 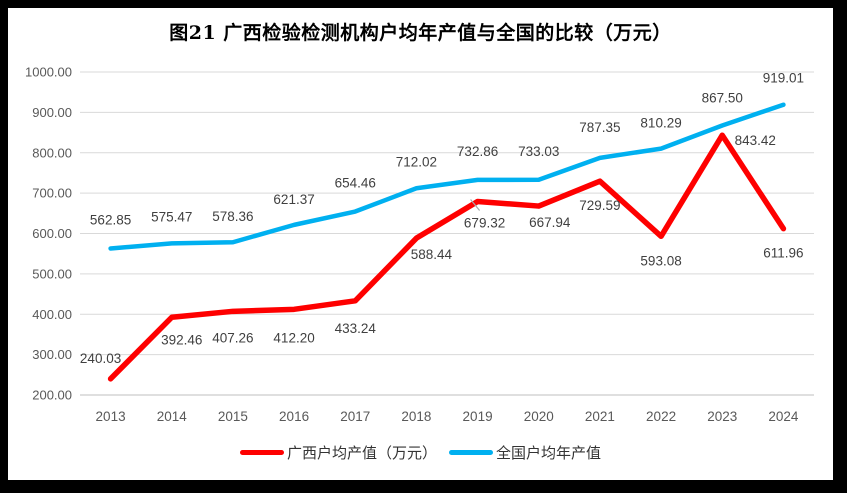 I want to click on data-label-national: 787.35, so click(x=599, y=127).